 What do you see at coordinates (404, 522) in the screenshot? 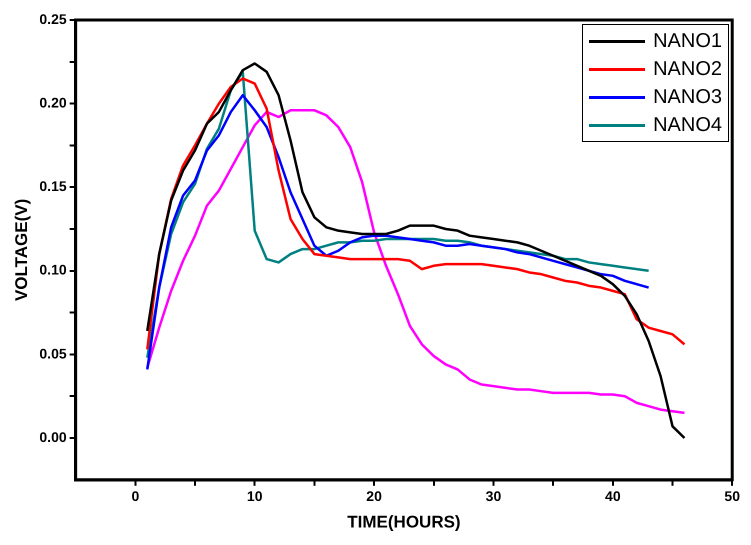
I see `x-axis-title: TIME(HOURS)` at bounding box center [404, 522].